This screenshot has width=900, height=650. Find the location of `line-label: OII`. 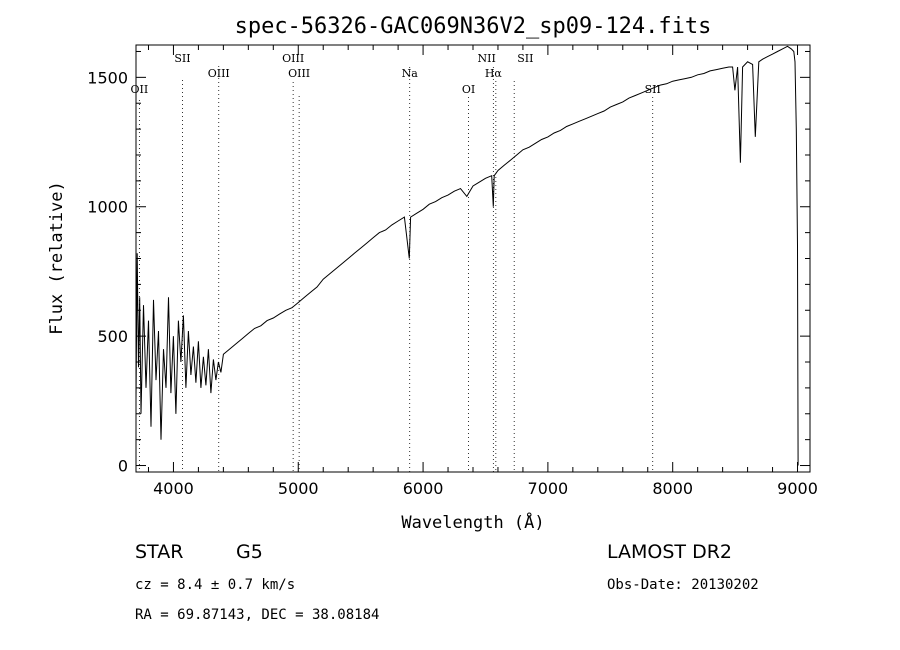

line-label: OII is located at coordinates (140, 89).